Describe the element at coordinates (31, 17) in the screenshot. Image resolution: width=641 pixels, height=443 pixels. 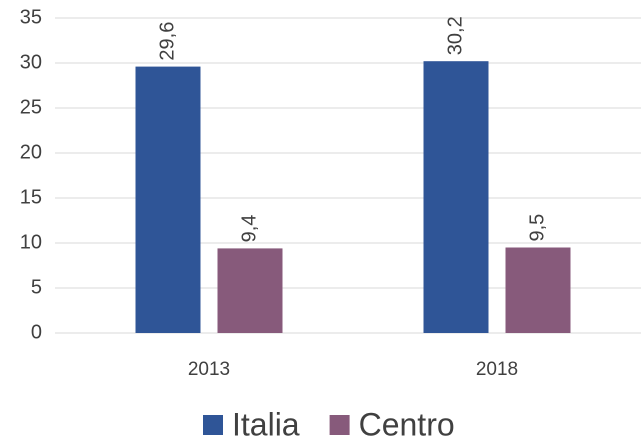
I see `y-tick-label: 35` at that location.